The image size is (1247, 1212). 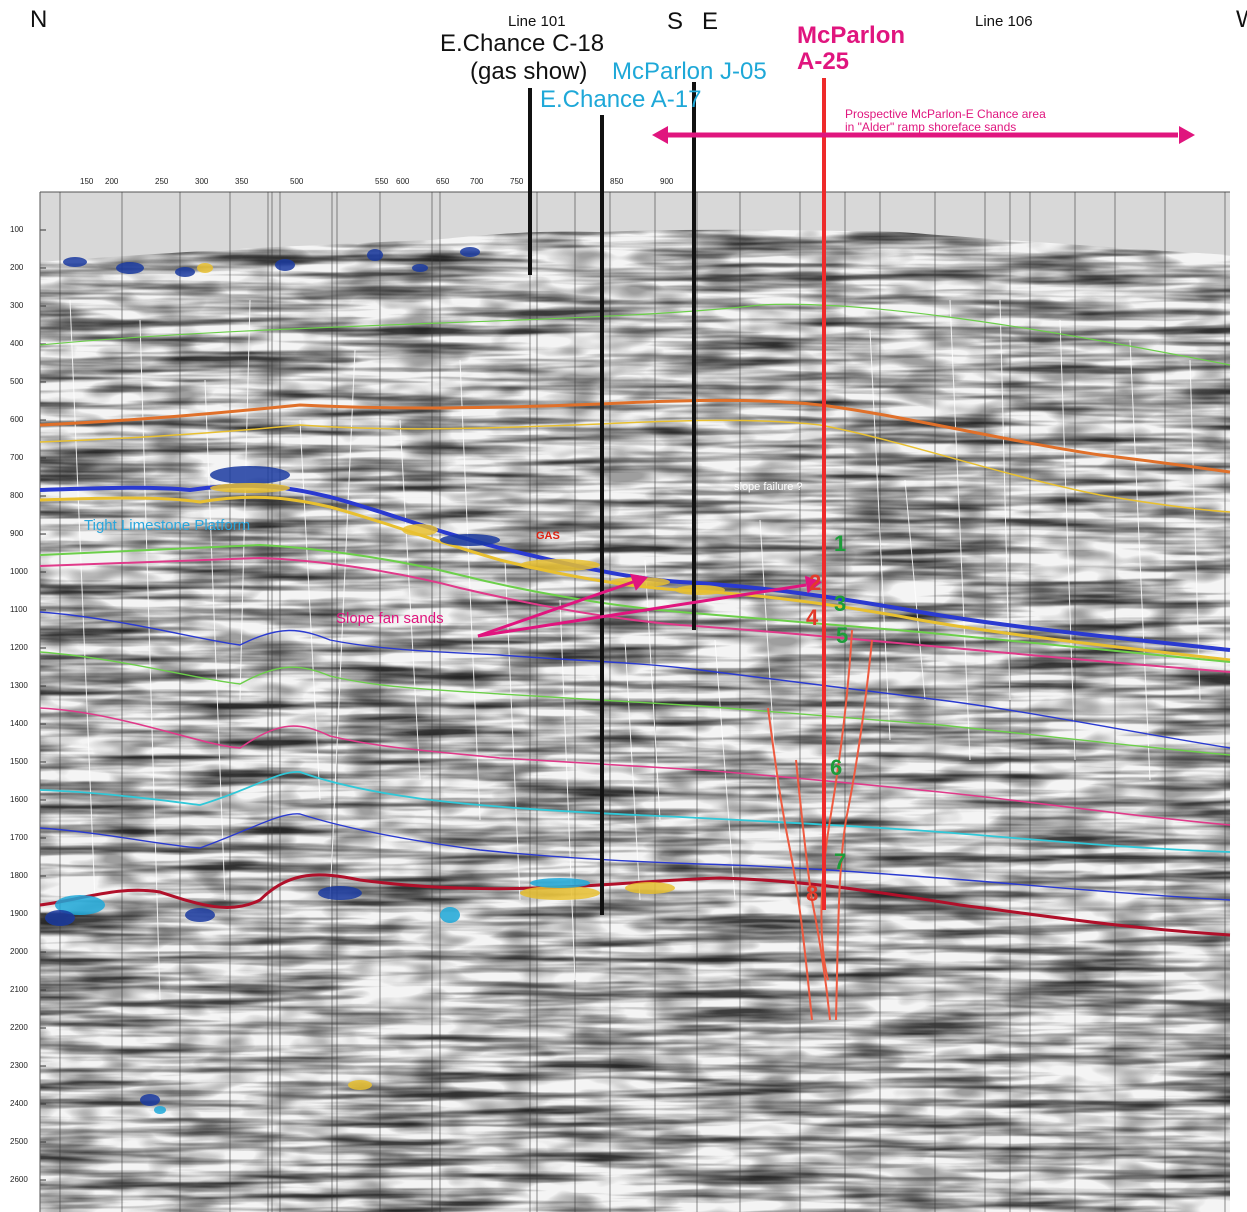 What do you see at coordinates (19, 647) in the screenshot?
I see `time-tick-label: 1200` at bounding box center [19, 647].